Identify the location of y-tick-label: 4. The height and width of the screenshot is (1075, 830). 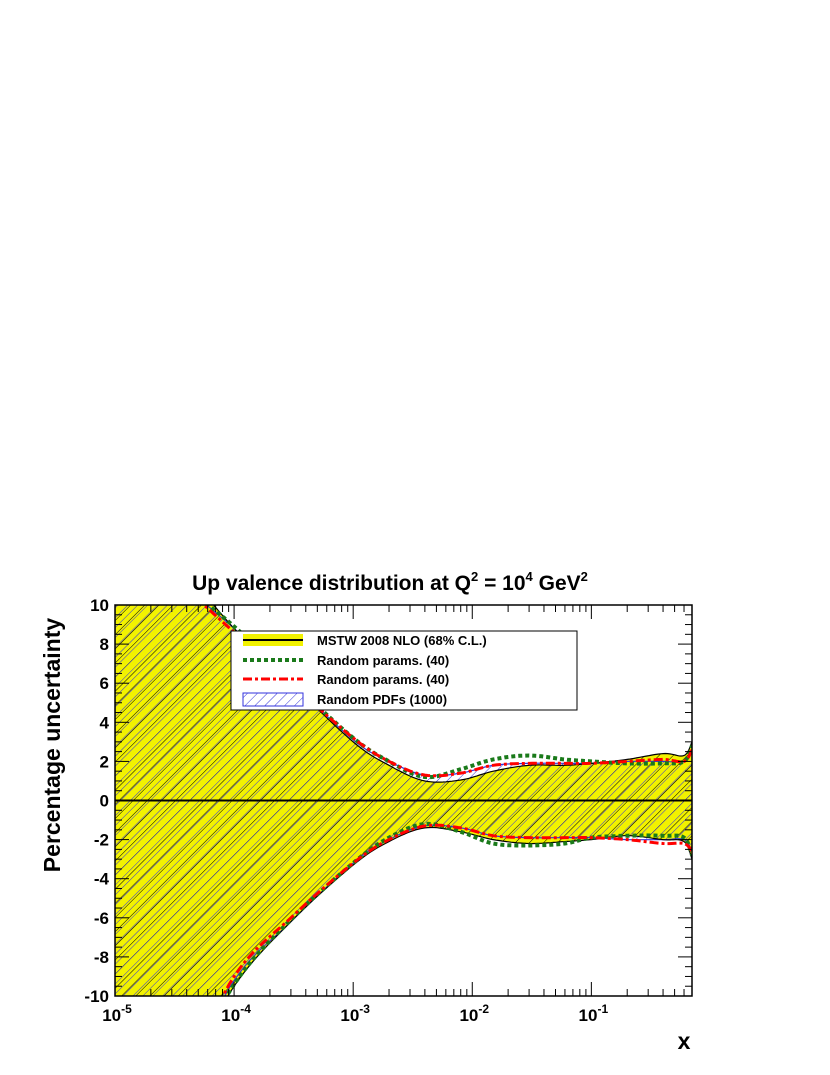
(105, 722).